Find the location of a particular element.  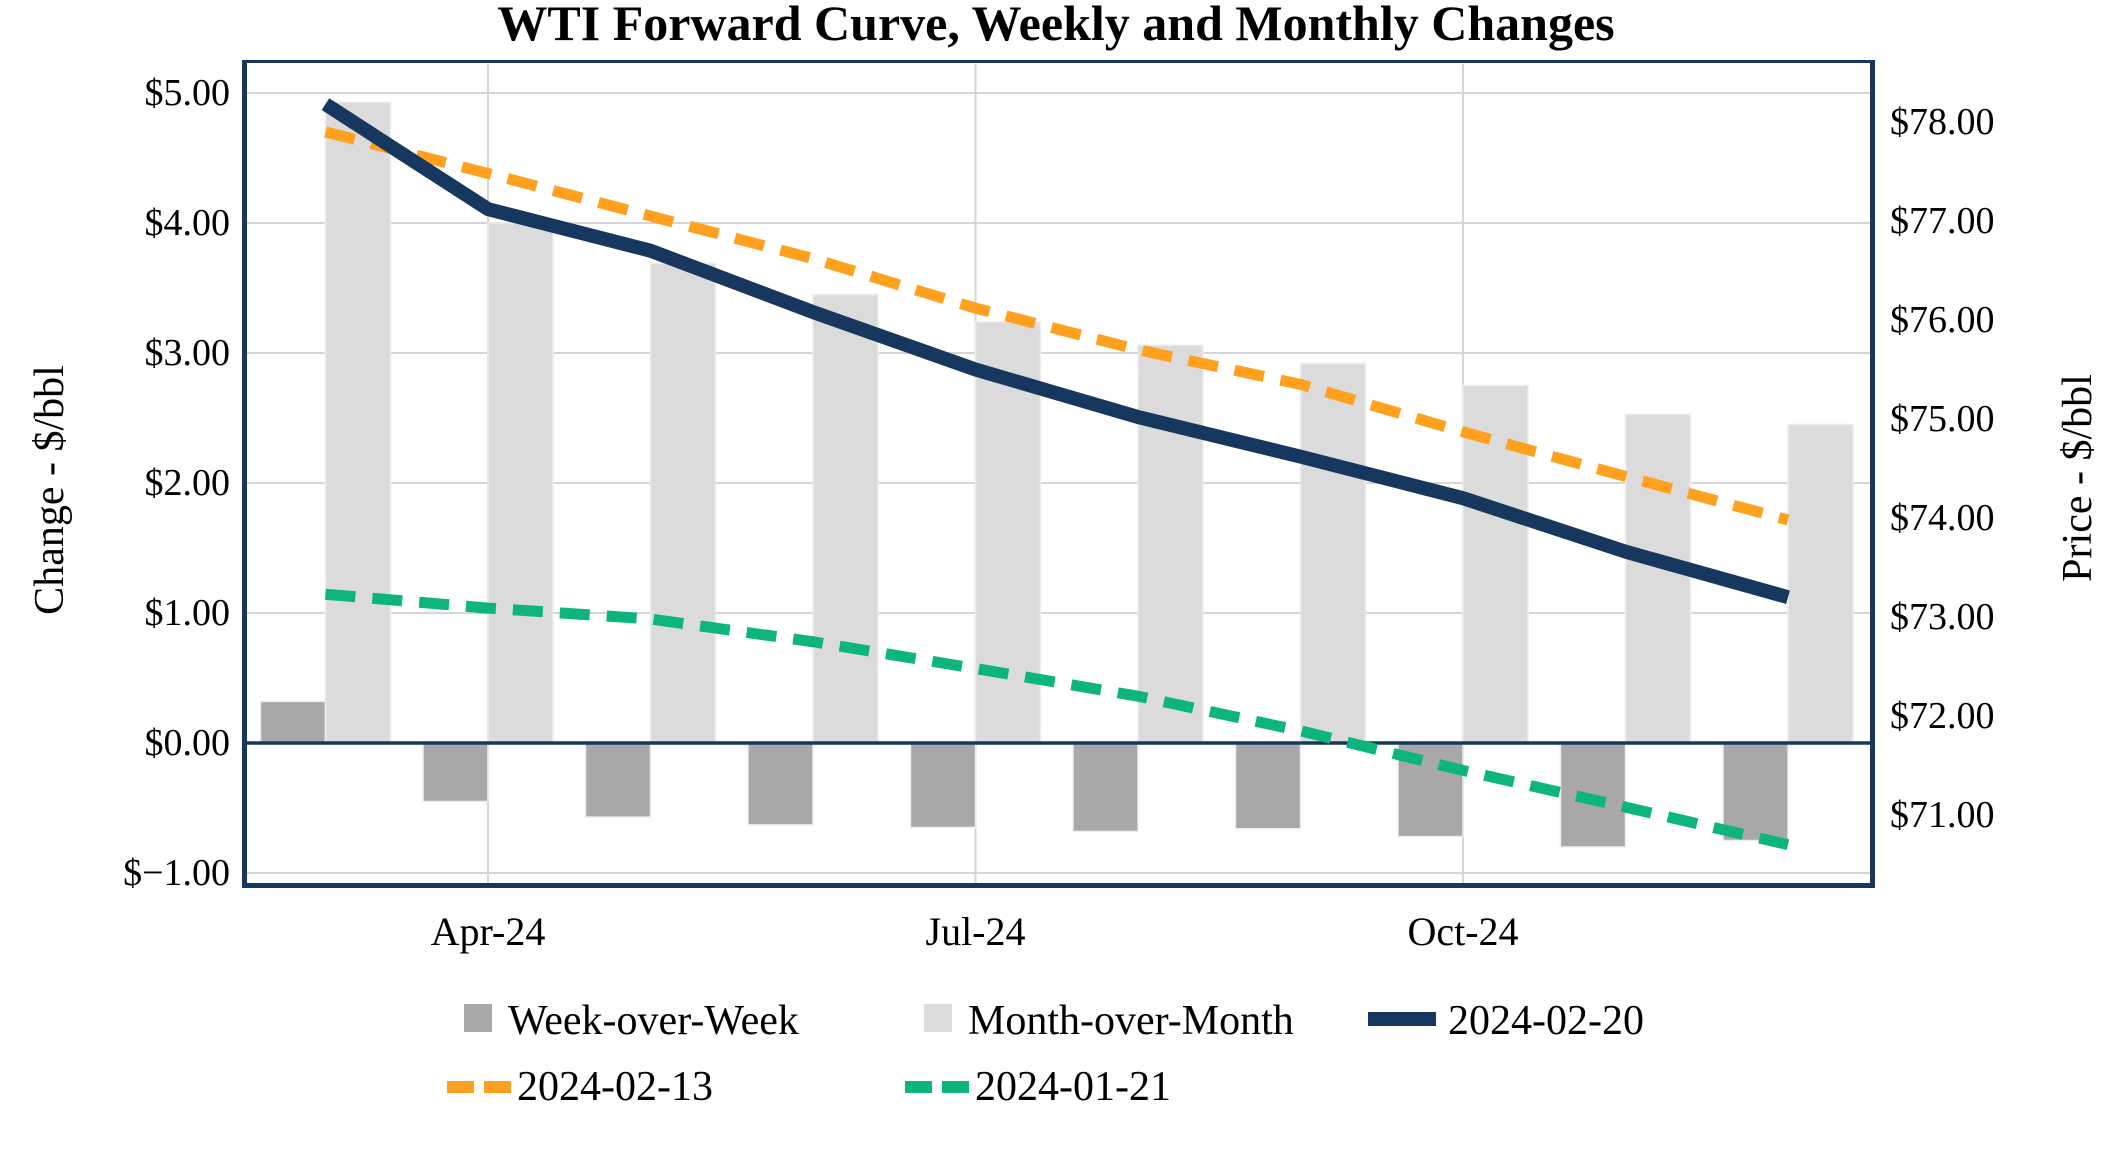

right-axis-tick: $78.00 is located at coordinates (1942, 122).